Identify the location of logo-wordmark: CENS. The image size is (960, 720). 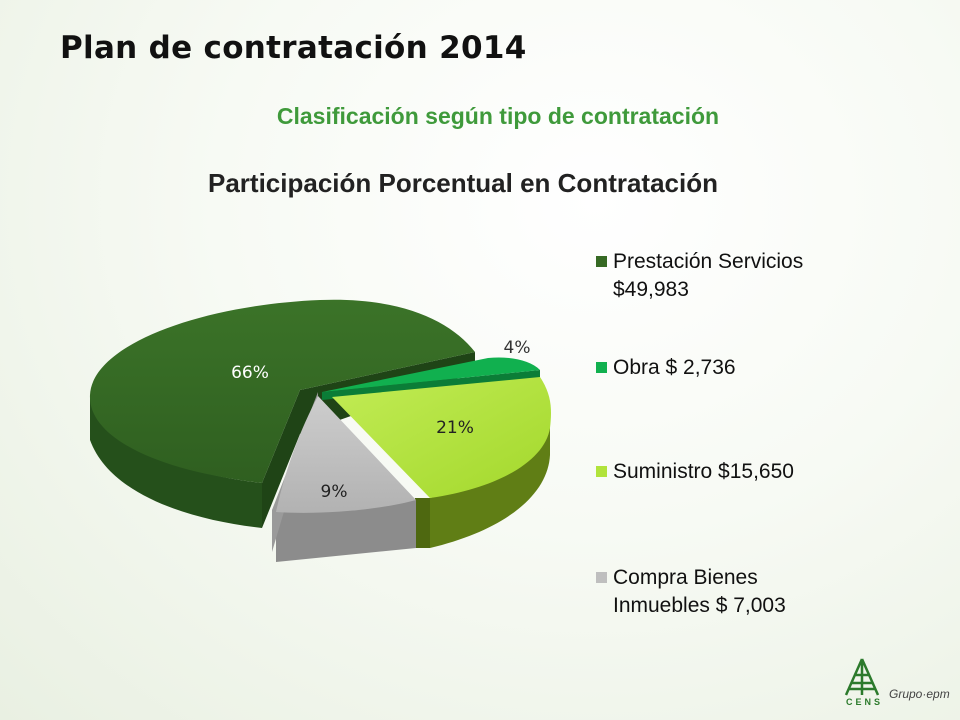
(865, 702).